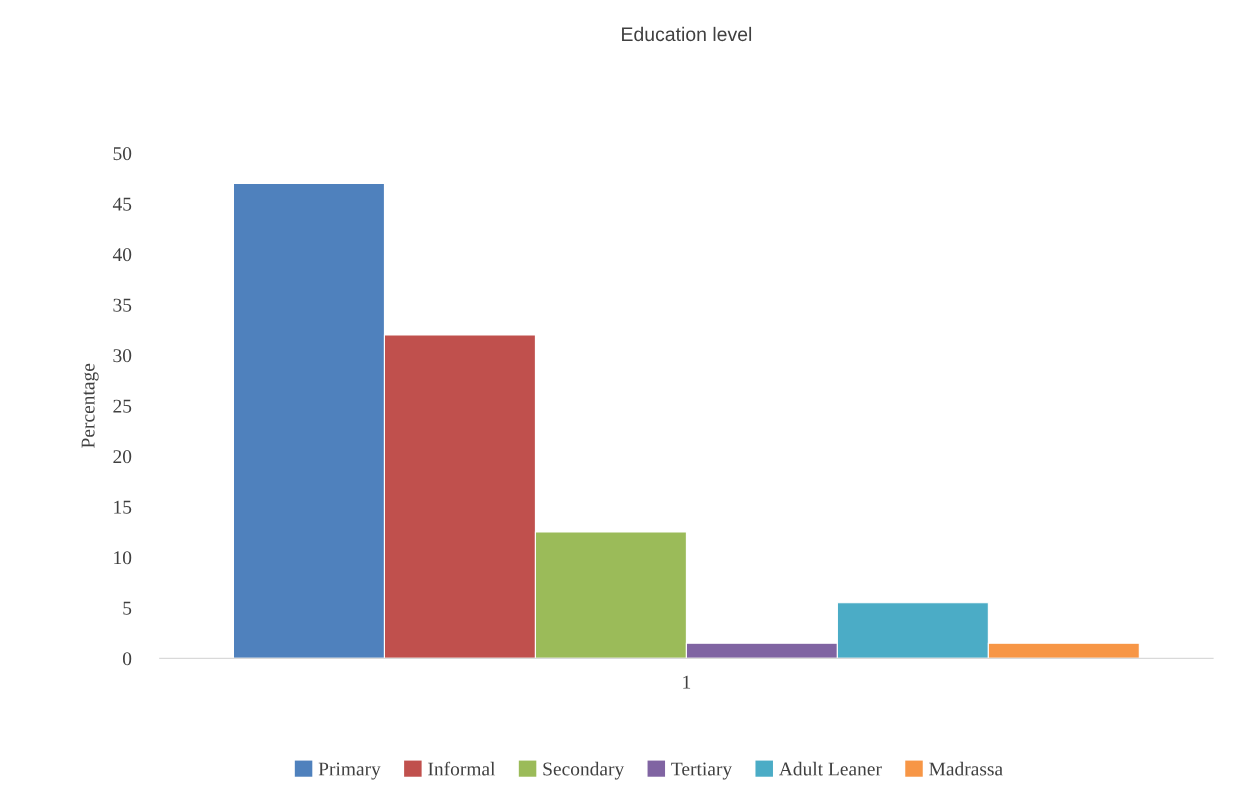 Image resolution: width=1248 pixels, height=798 pixels. Describe the element at coordinates (462, 768) in the screenshot. I see `legend-label: Informal` at that location.